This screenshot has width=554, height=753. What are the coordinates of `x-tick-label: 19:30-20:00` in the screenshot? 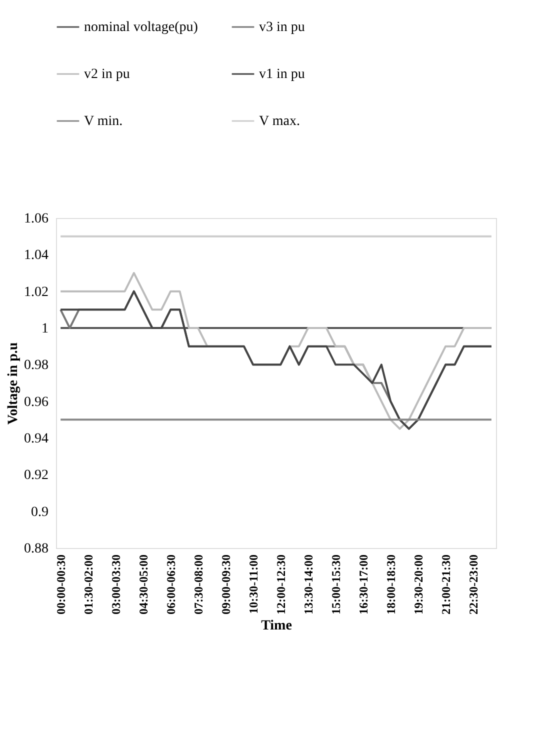 It's located at (419, 584).